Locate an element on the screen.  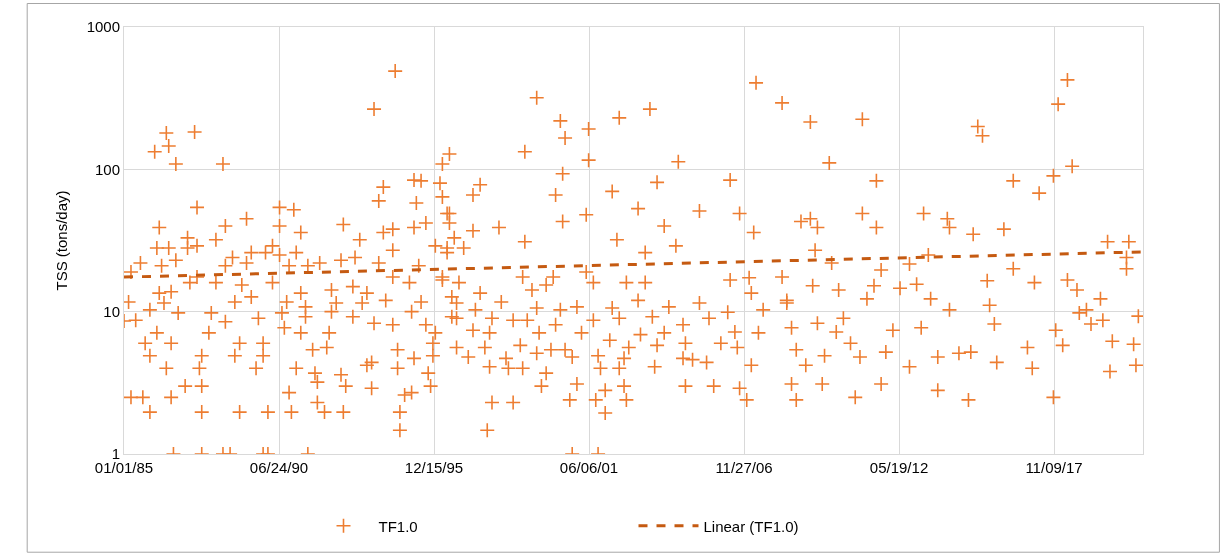
x-tick-label: 05/19/12 is located at coordinates (899, 467).